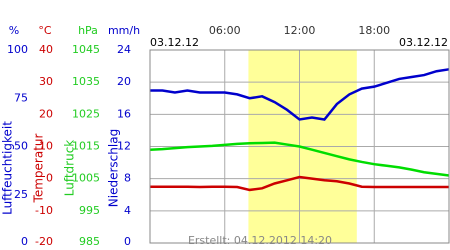 This screenshot has height=250, width=450. What do you see at coordinates (127, 178) in the screenshot?
I see `y-tick-label: 8` at bounding box center [127, 178].